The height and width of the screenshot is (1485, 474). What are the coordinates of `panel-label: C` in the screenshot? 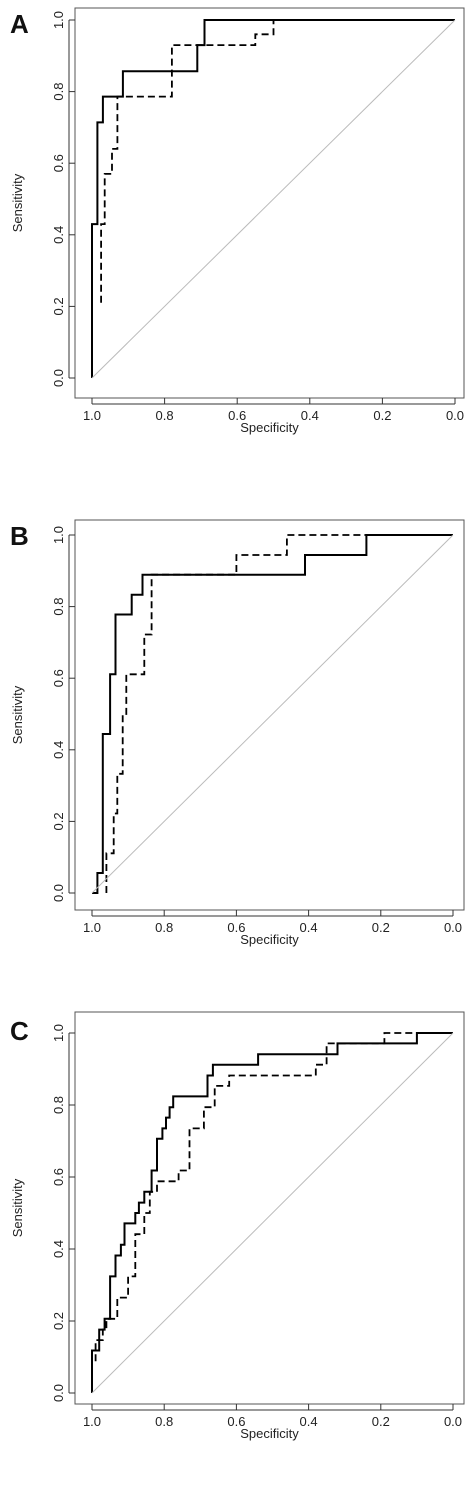 It's located at (19, 1031).